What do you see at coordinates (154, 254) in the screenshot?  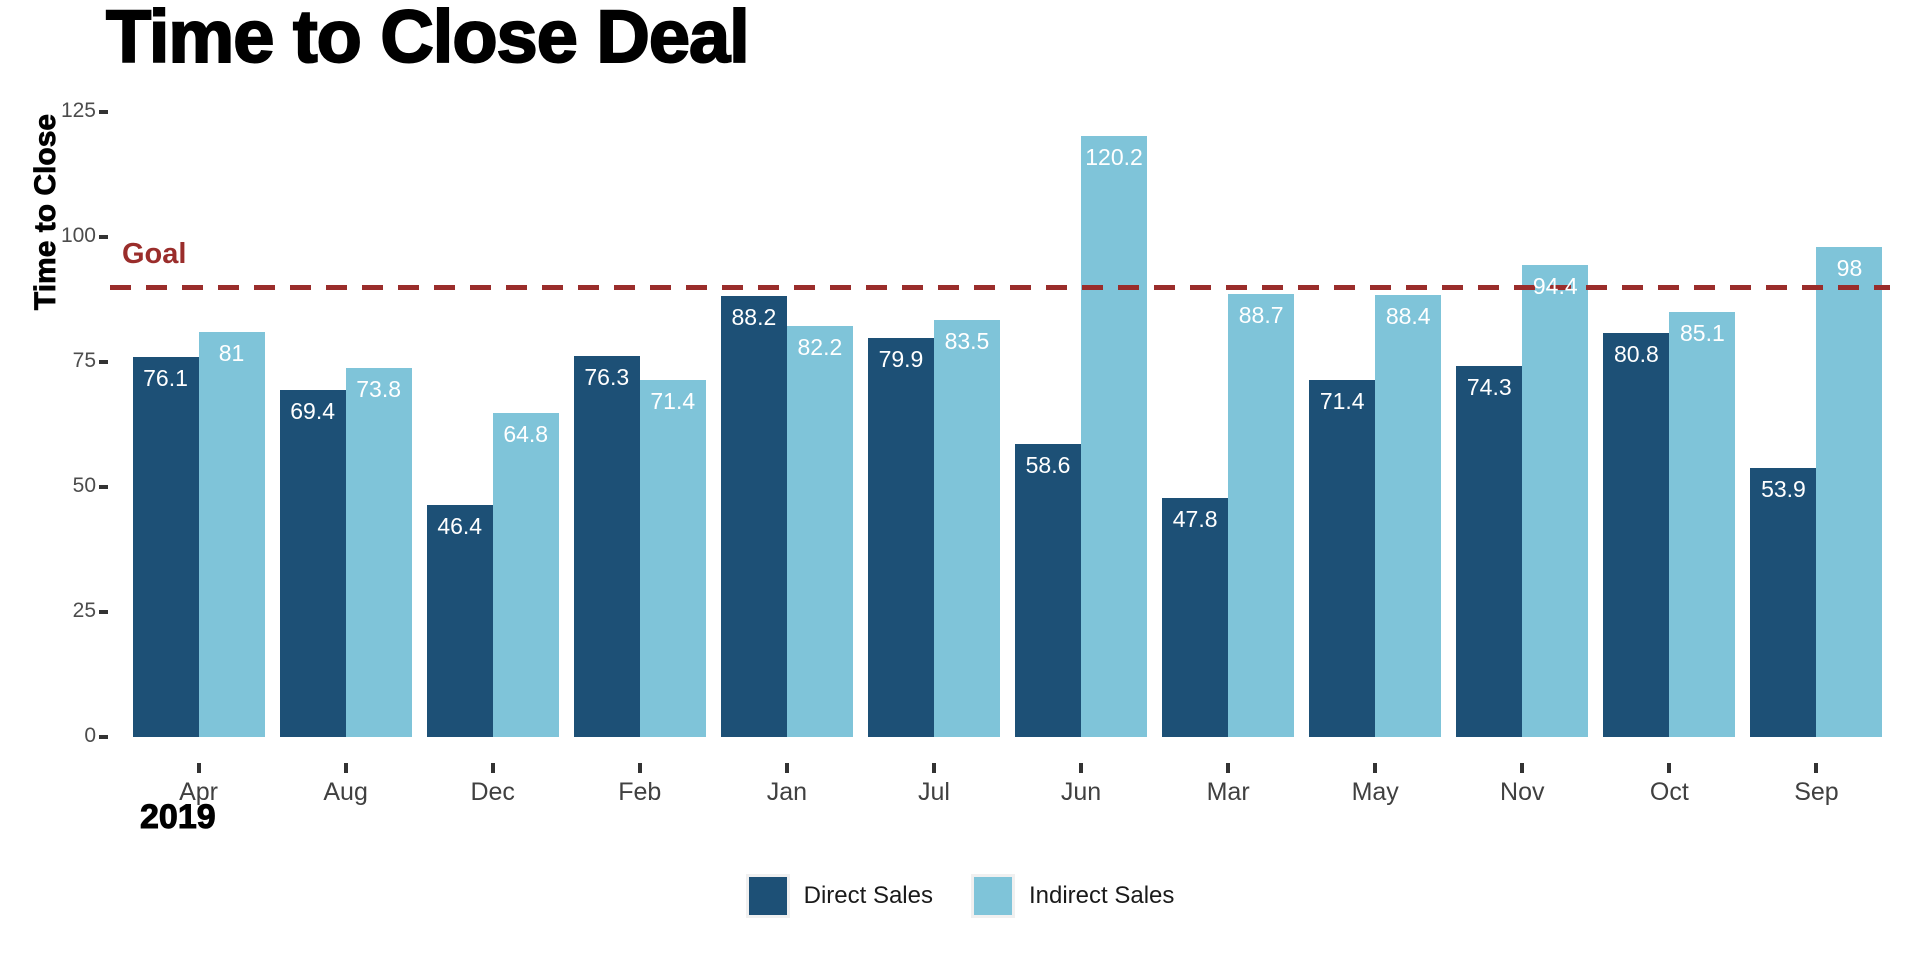 I see `goal-line-label: Goal` at bounding box center [154, 254].